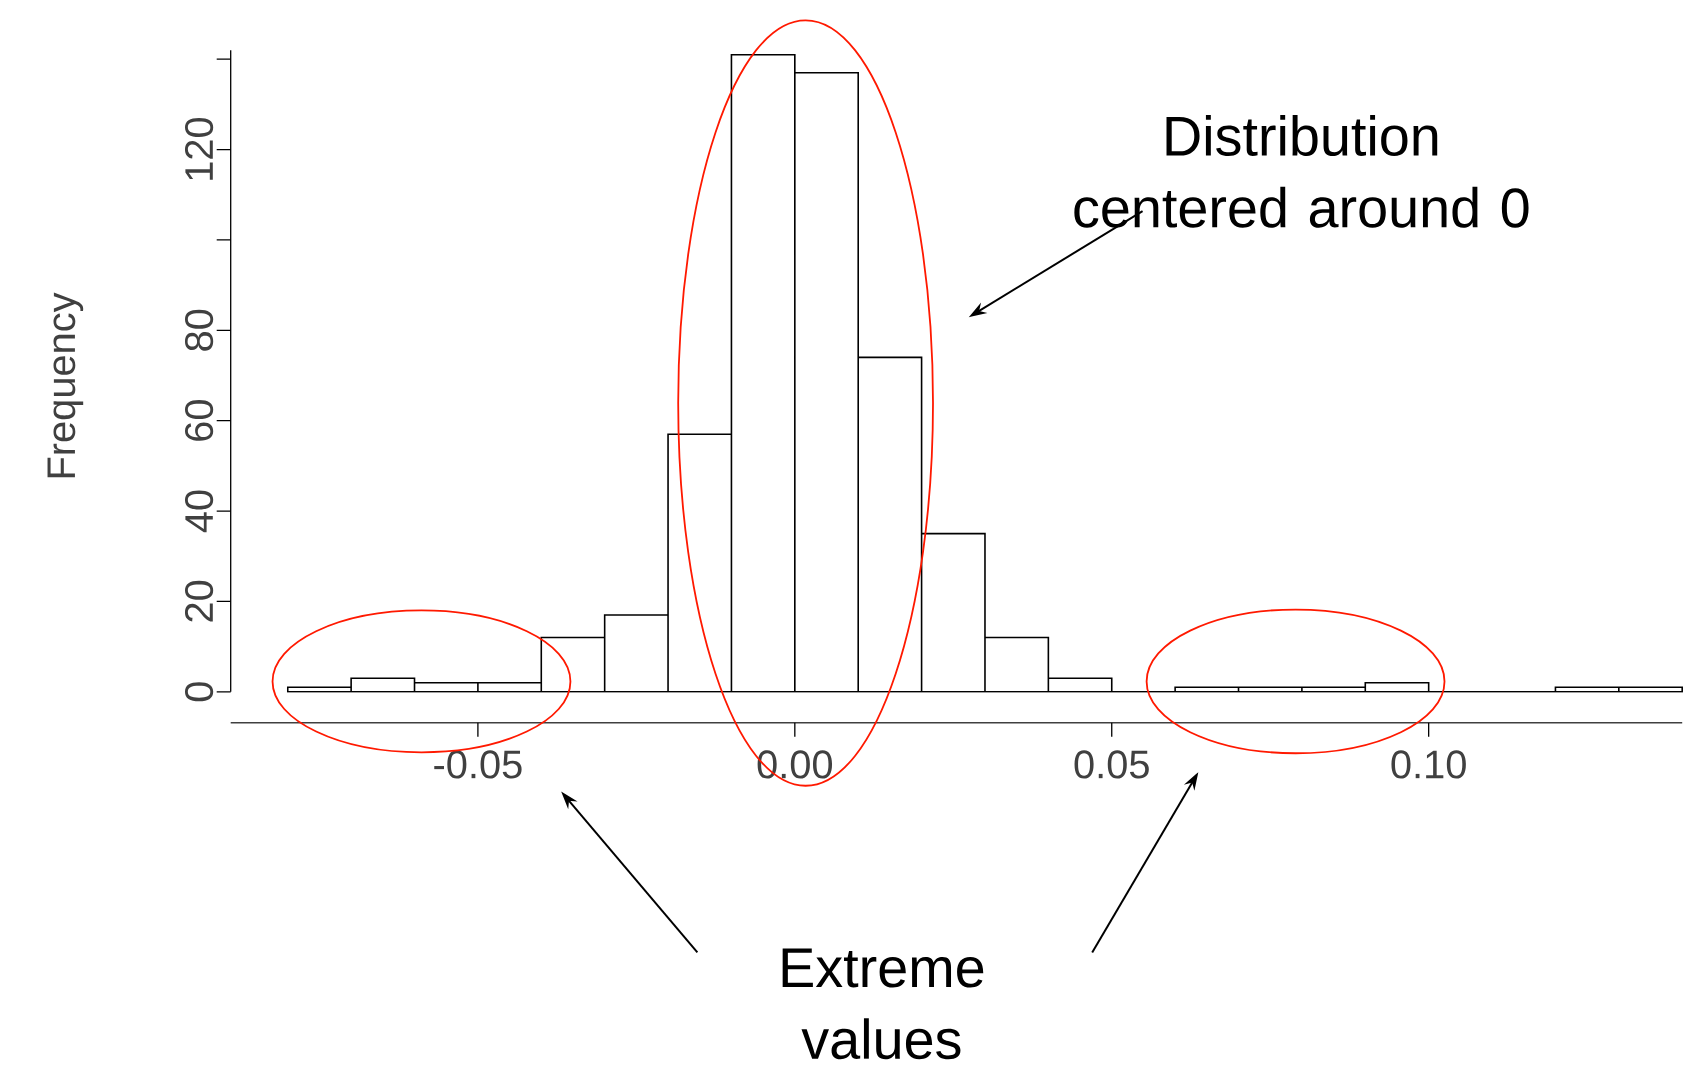 This screenshot has width=1683, height=1071. Describe the element at coordinates (883, 1003) in the screenshot. I see `text: Extreme values` at that location.